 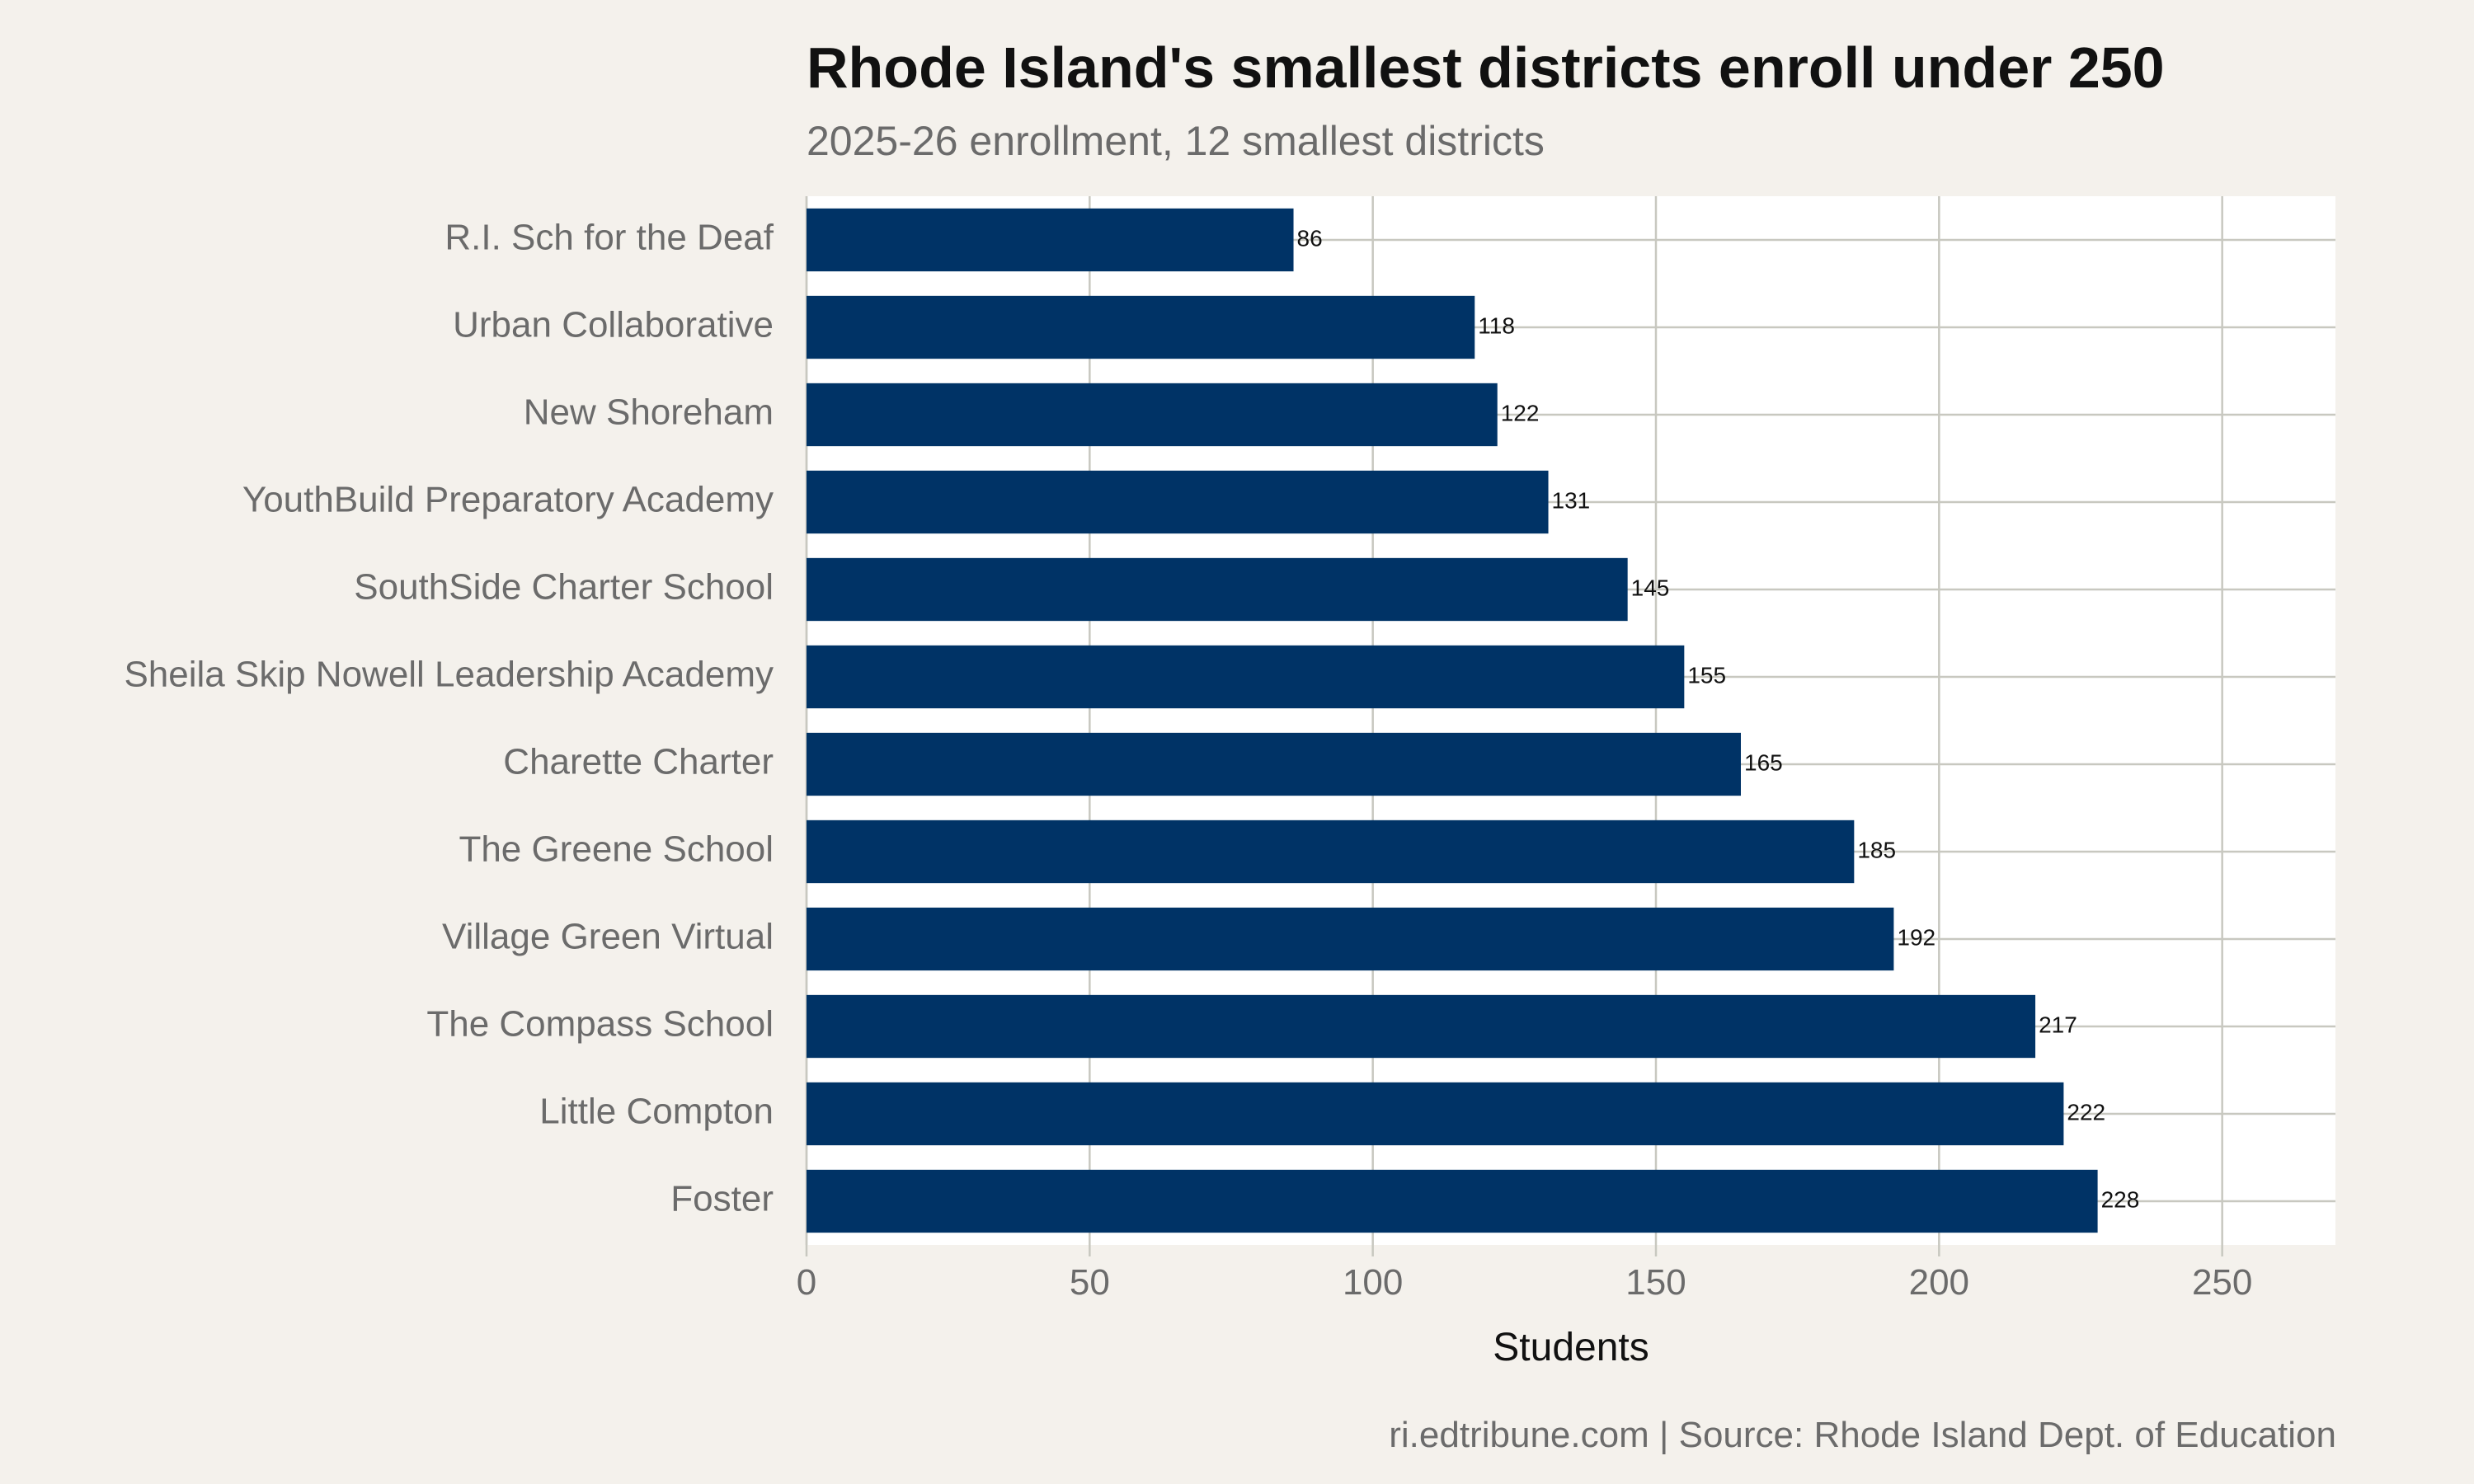 What do you see at coordinates (1706, 675) in the screenshot?
I see `data-label: 155` at bounding box center [1706, 675].